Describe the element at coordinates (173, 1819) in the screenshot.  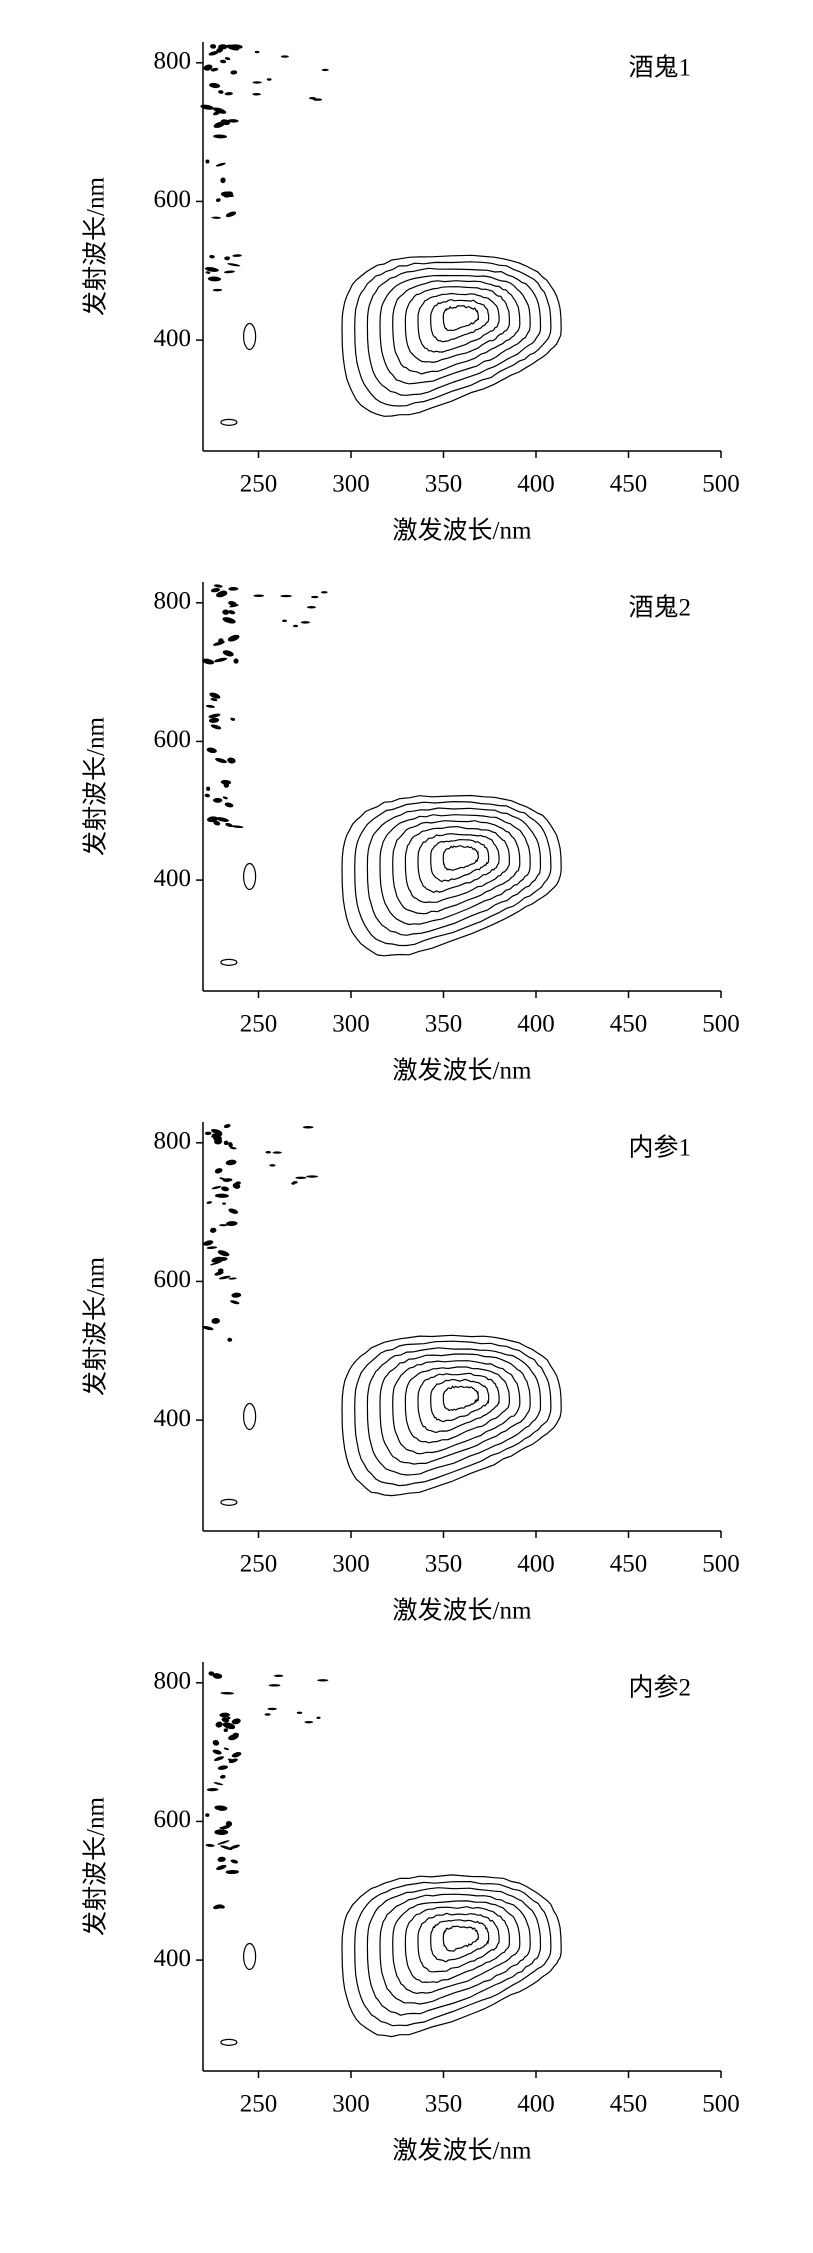
I see `y-tick-label: 600` at that location.